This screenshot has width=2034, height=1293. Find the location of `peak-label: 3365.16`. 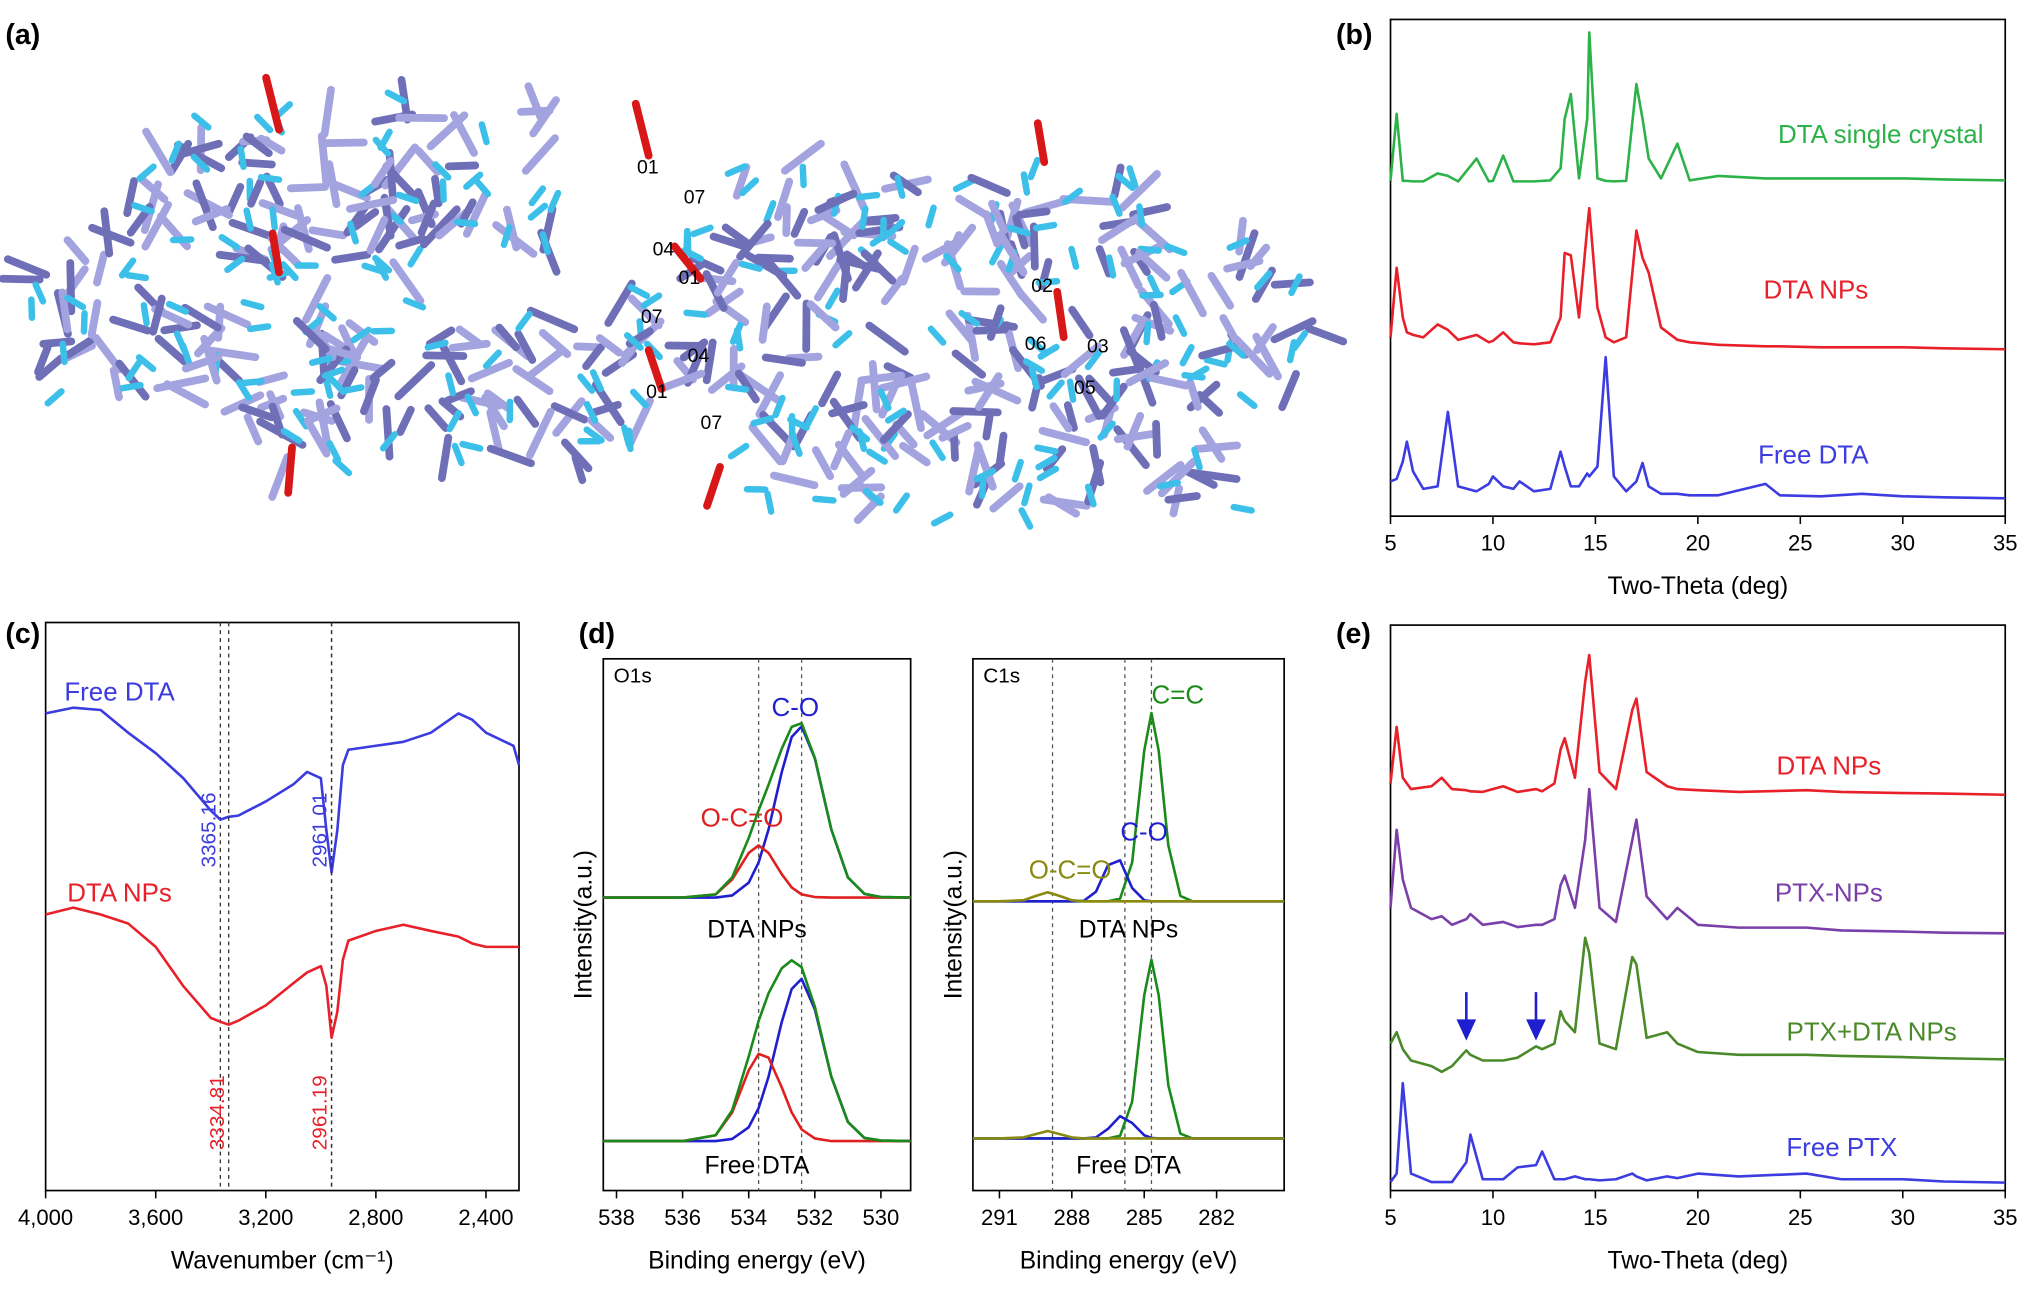

peak-label: 3365.16 is located at coordinates (208, 830).